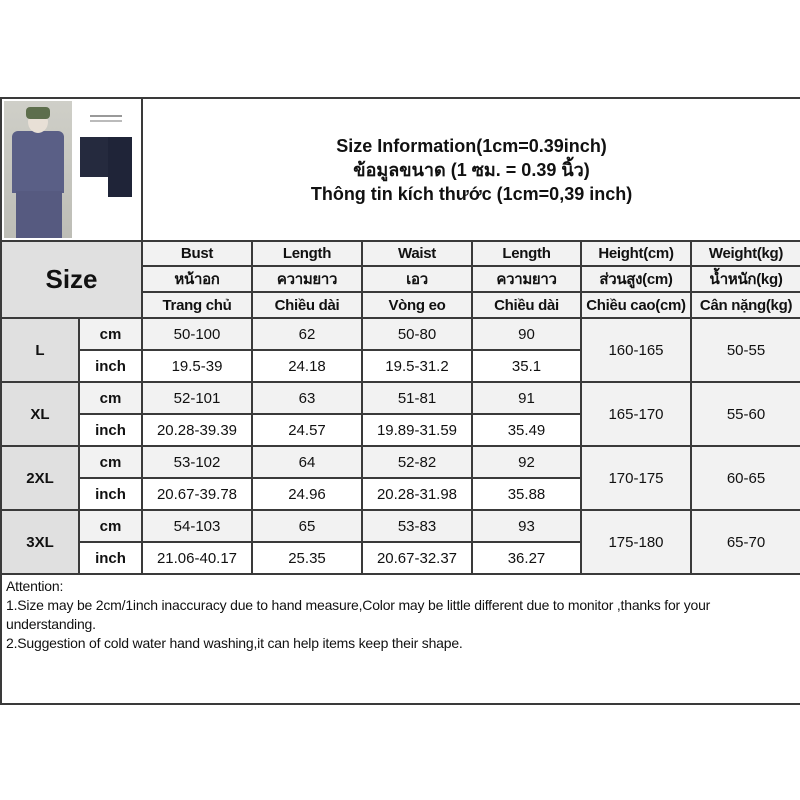 This screenshot has width=800, height=800. What do you see at coordinates (307, 558) in the screenshot?
I see `measurement-cell: 25.35` at bounding box center [307, 558].